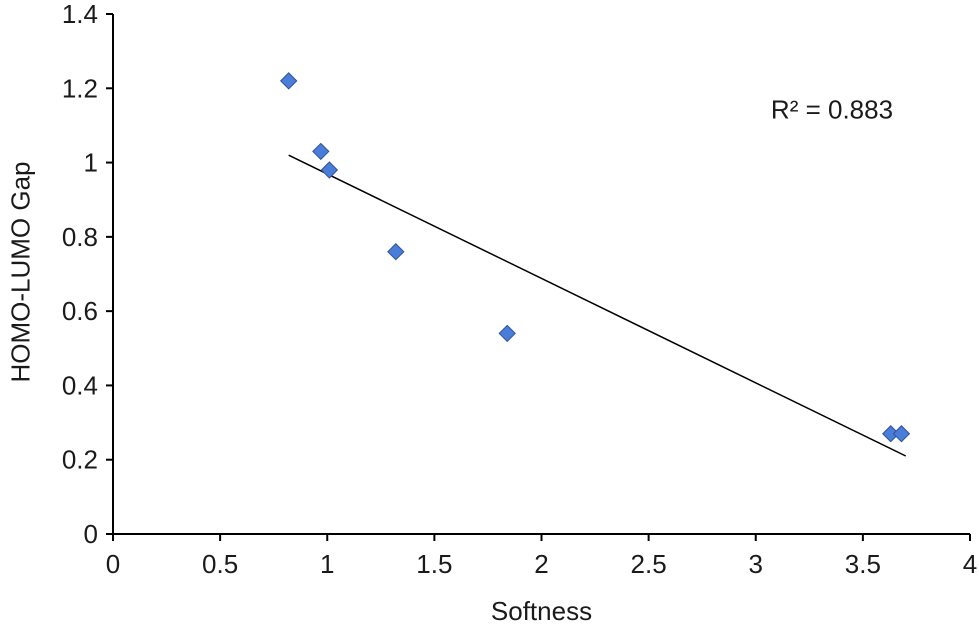  What do you see at coordinates (220, 564) in the screenshot?
I see `x-tick-label: 0.5` at bounding box center [220, 564].